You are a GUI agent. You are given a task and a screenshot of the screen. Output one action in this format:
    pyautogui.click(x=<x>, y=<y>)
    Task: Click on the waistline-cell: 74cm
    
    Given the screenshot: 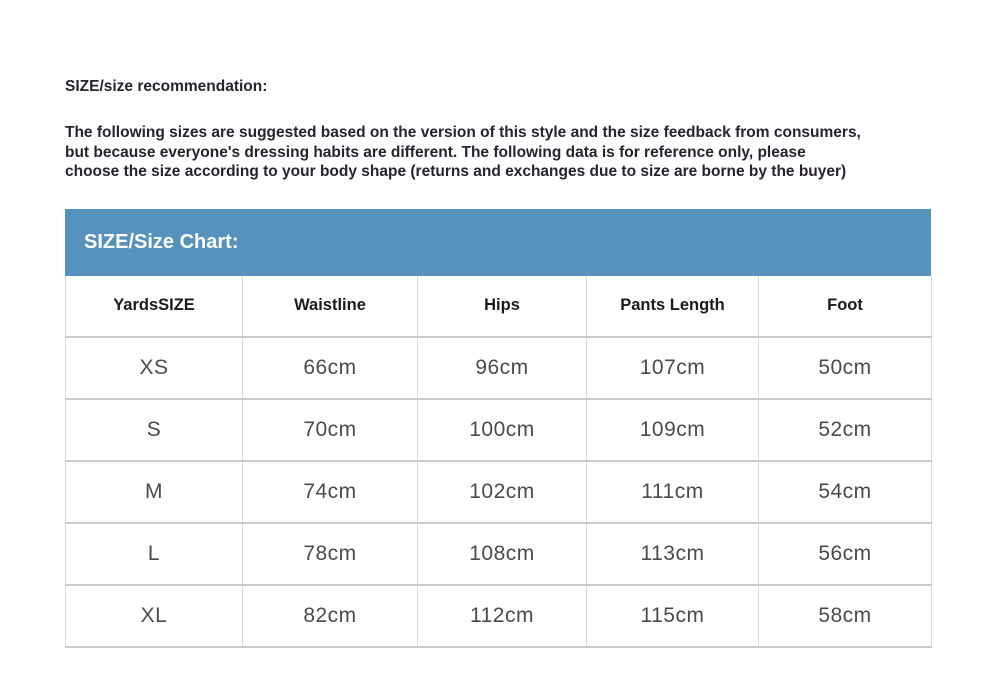 What is the action you would take?
    pyautogui.click(x=330, y=492)
    